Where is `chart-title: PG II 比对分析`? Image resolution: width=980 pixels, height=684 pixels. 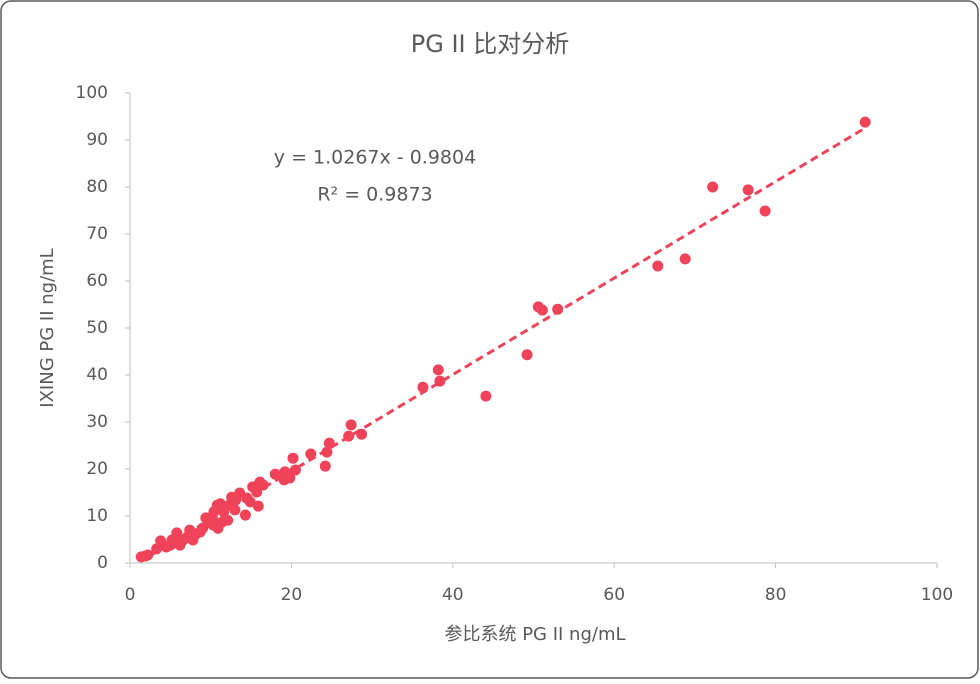
chart-title: PG II 比对分析 is located at coordinates (490, 44).